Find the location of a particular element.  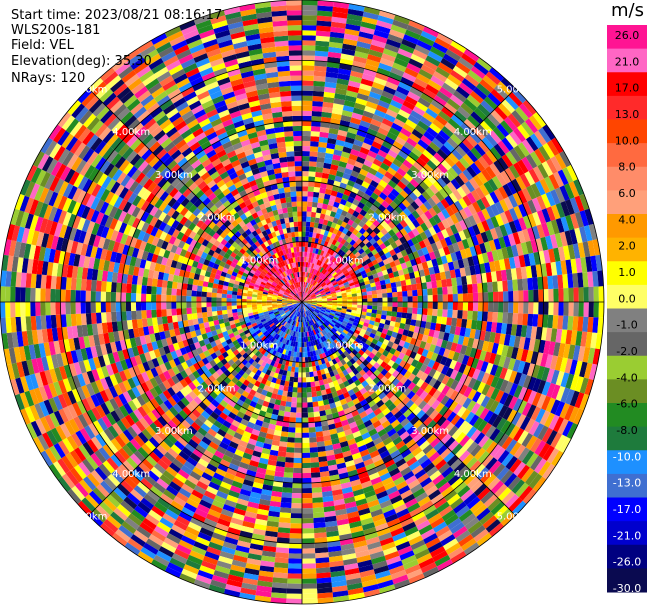

colorbar-tick: -30.0 is located at coordinates (627, 588).